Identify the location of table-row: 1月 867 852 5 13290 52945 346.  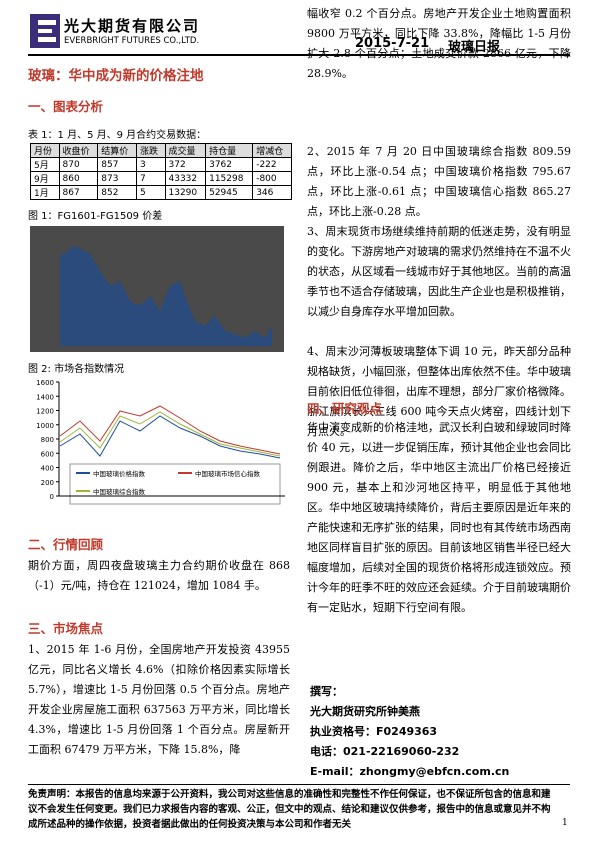
(161, 192).